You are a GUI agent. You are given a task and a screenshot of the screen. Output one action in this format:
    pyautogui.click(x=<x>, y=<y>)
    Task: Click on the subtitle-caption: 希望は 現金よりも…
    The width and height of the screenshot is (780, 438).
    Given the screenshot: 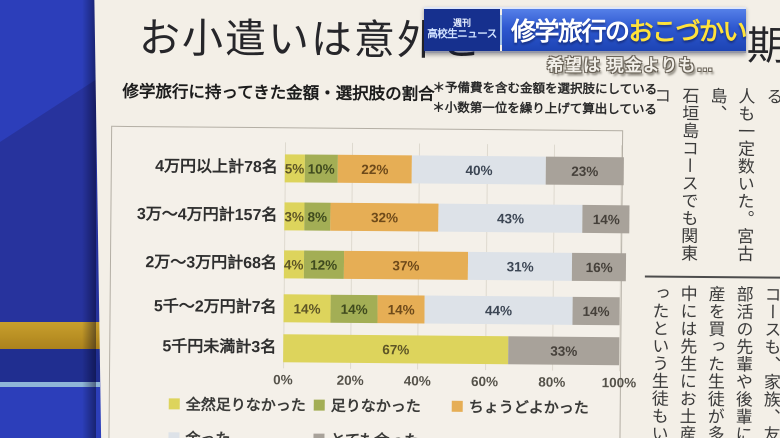 What is the action you would take?
    pyautogui.click(x=631, y=65)
    